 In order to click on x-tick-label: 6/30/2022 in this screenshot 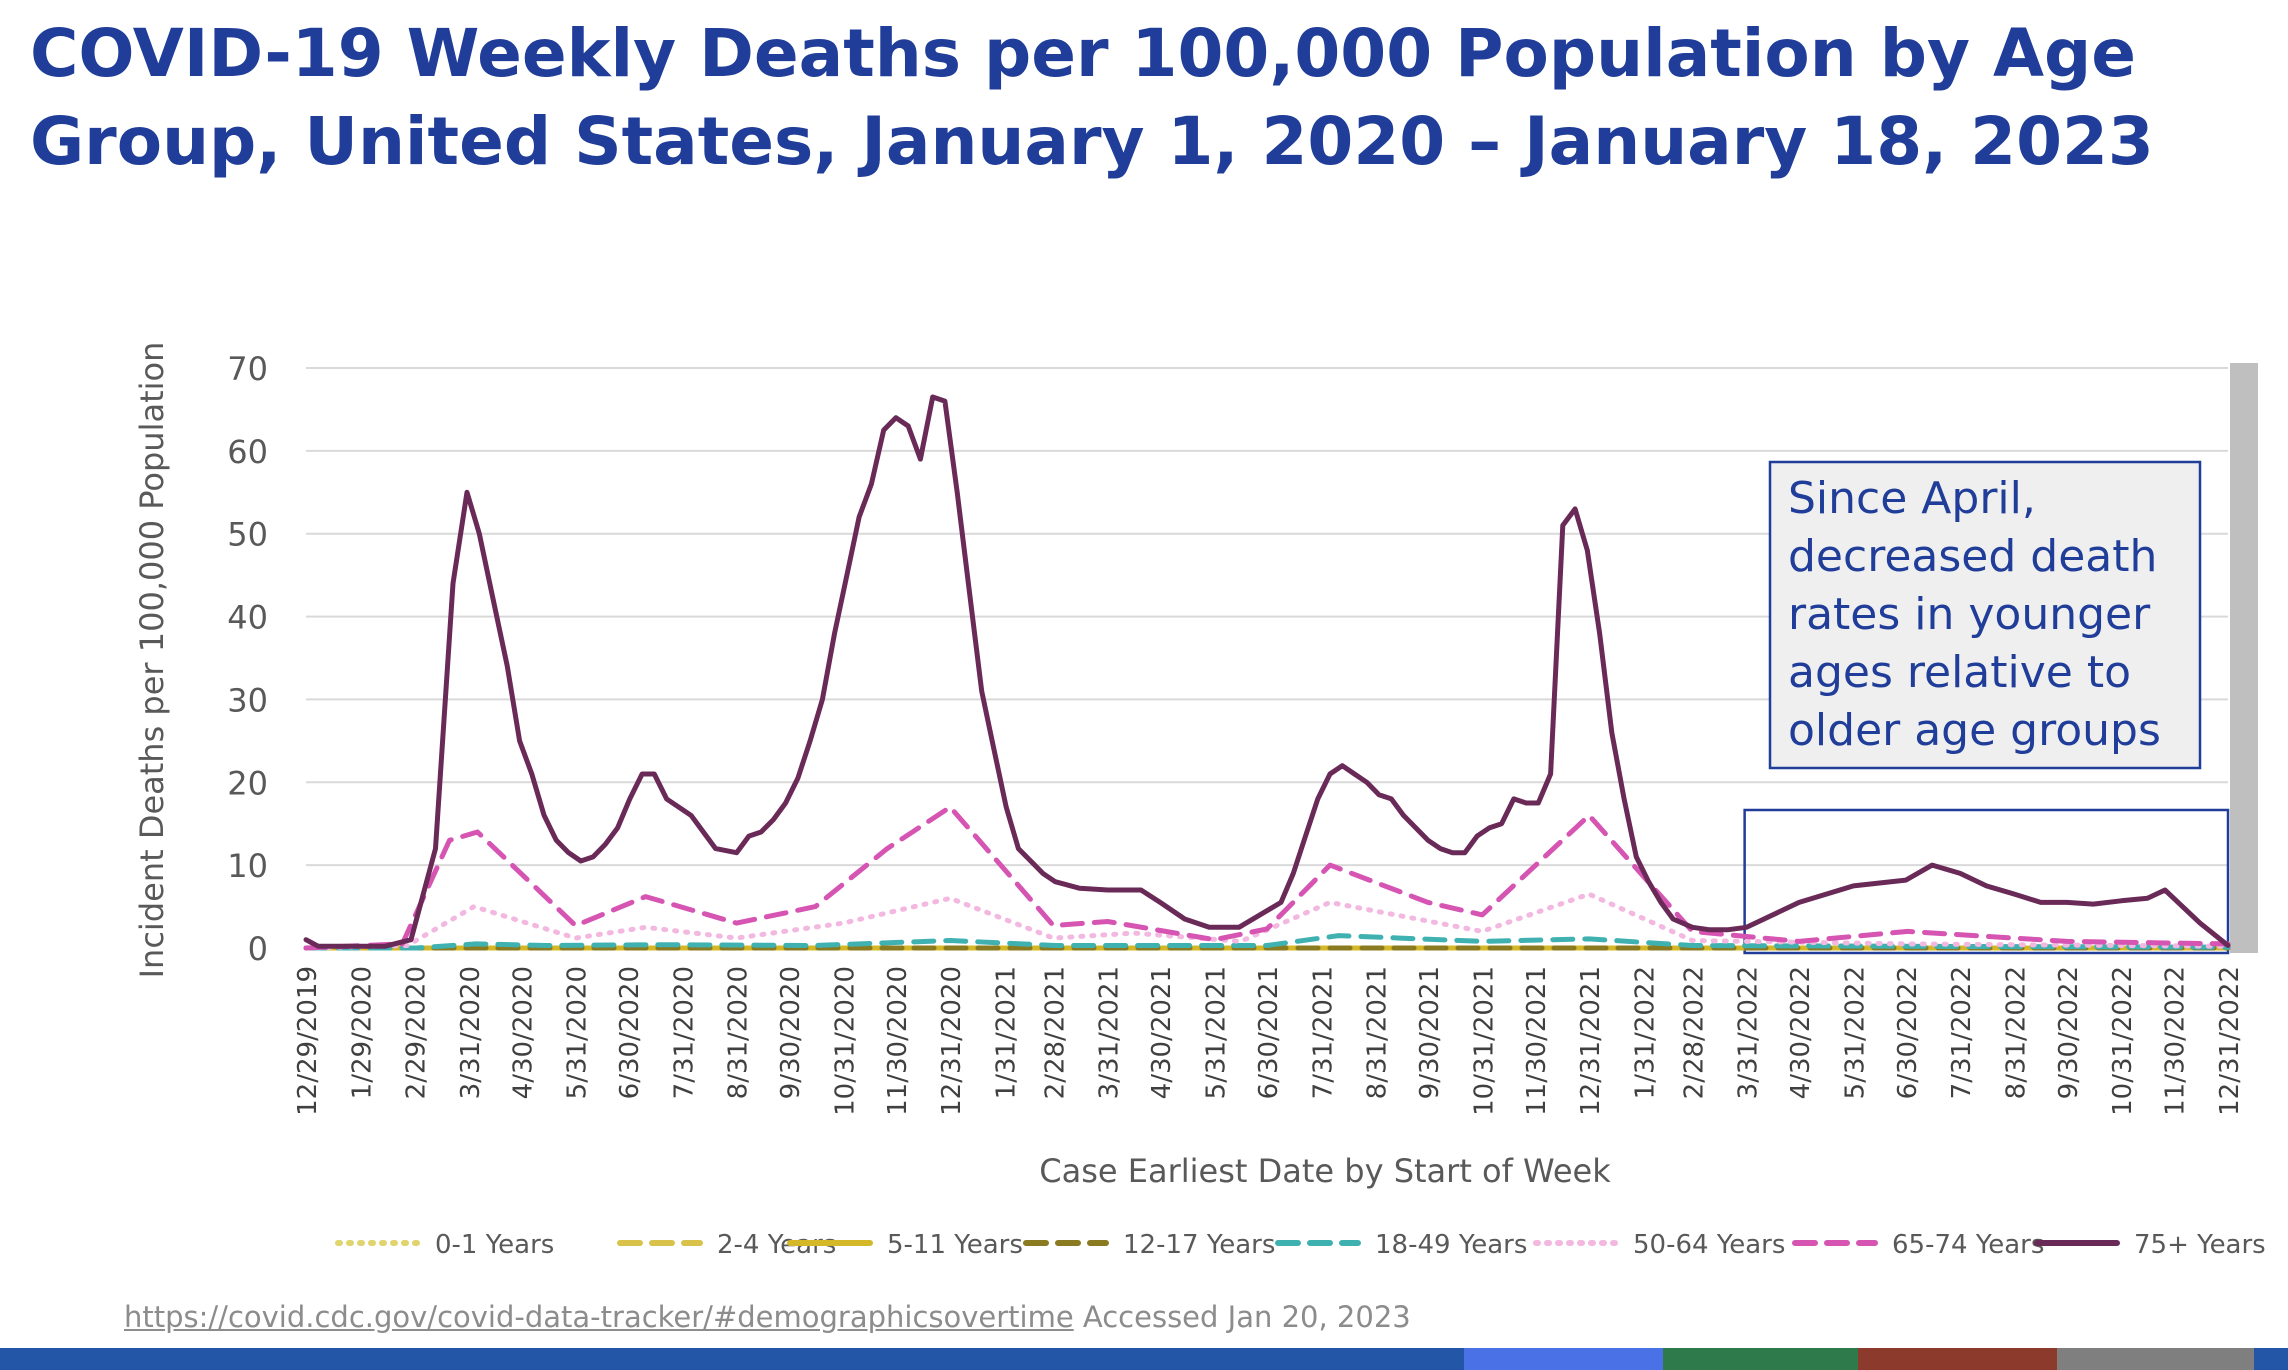, I will do `click(1908, 1032)`.